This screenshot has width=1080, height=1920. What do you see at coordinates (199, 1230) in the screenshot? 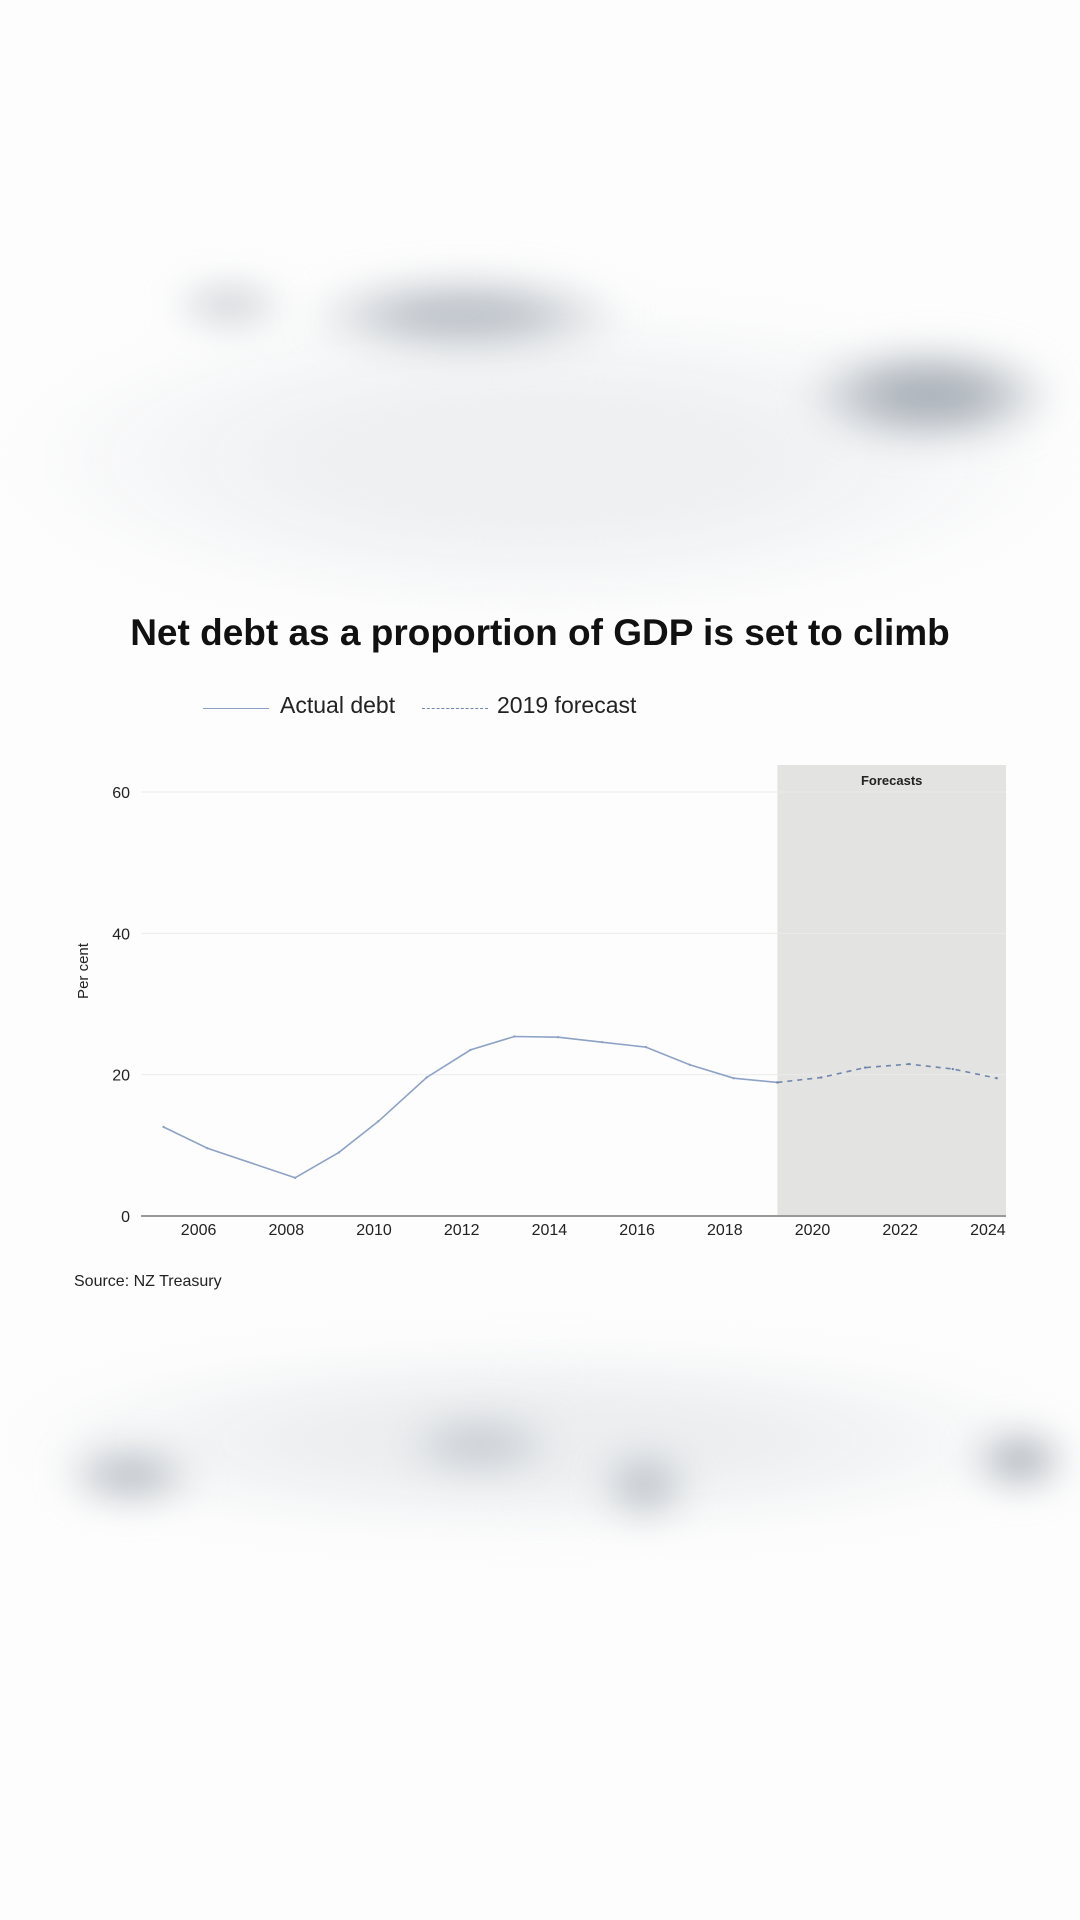
I see `x-tick-label: 2006` at bounding box center [199, 1230].